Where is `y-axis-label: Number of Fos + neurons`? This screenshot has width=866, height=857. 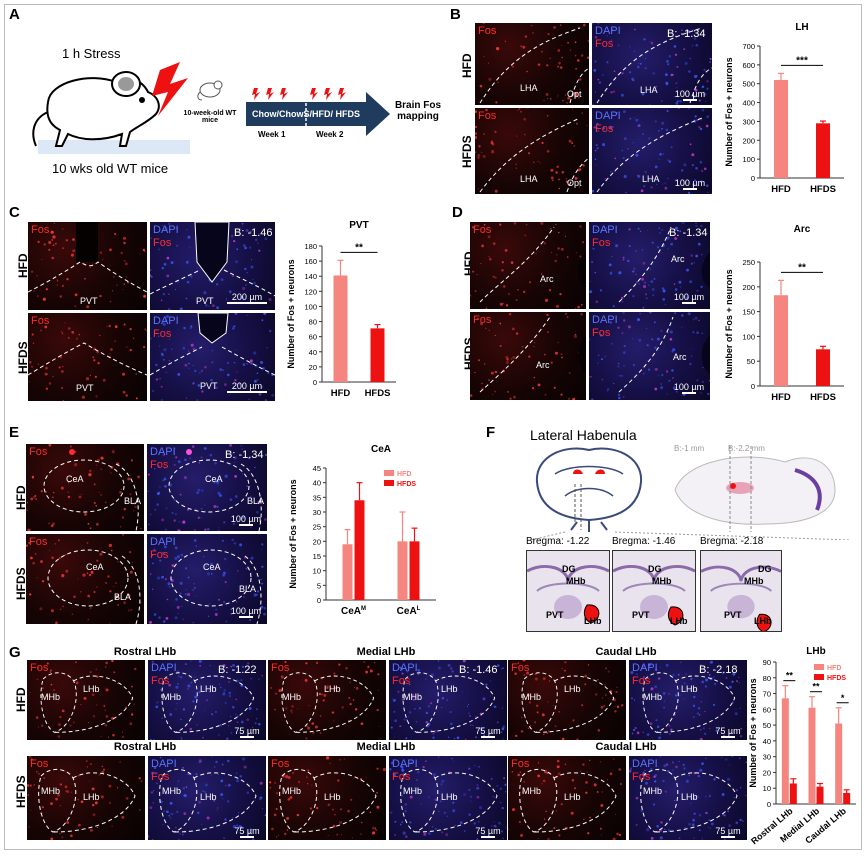
y-axis-label: Number of Fos + neurons is located at coordinates (291, 313).